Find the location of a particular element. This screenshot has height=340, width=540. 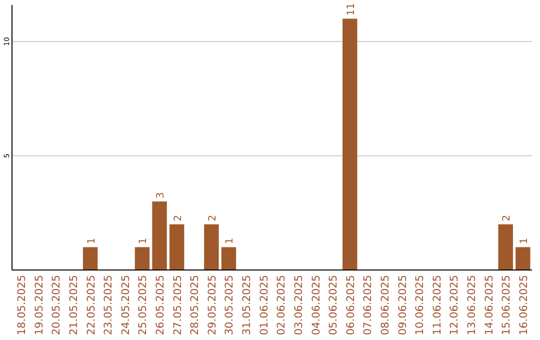

x-tick-label: 28.05.2025 is located at coordinates (195, 305).